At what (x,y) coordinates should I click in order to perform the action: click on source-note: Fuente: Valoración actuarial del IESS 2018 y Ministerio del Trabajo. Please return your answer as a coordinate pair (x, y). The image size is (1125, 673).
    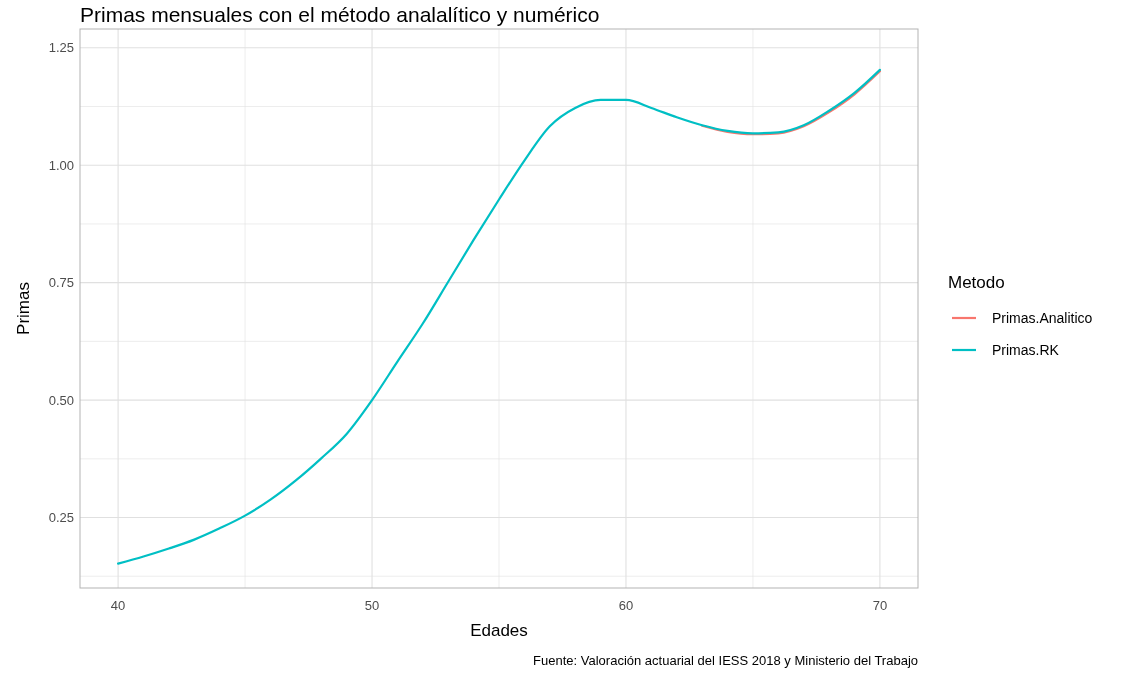
    Looking at the image, I should click on (725, 660).